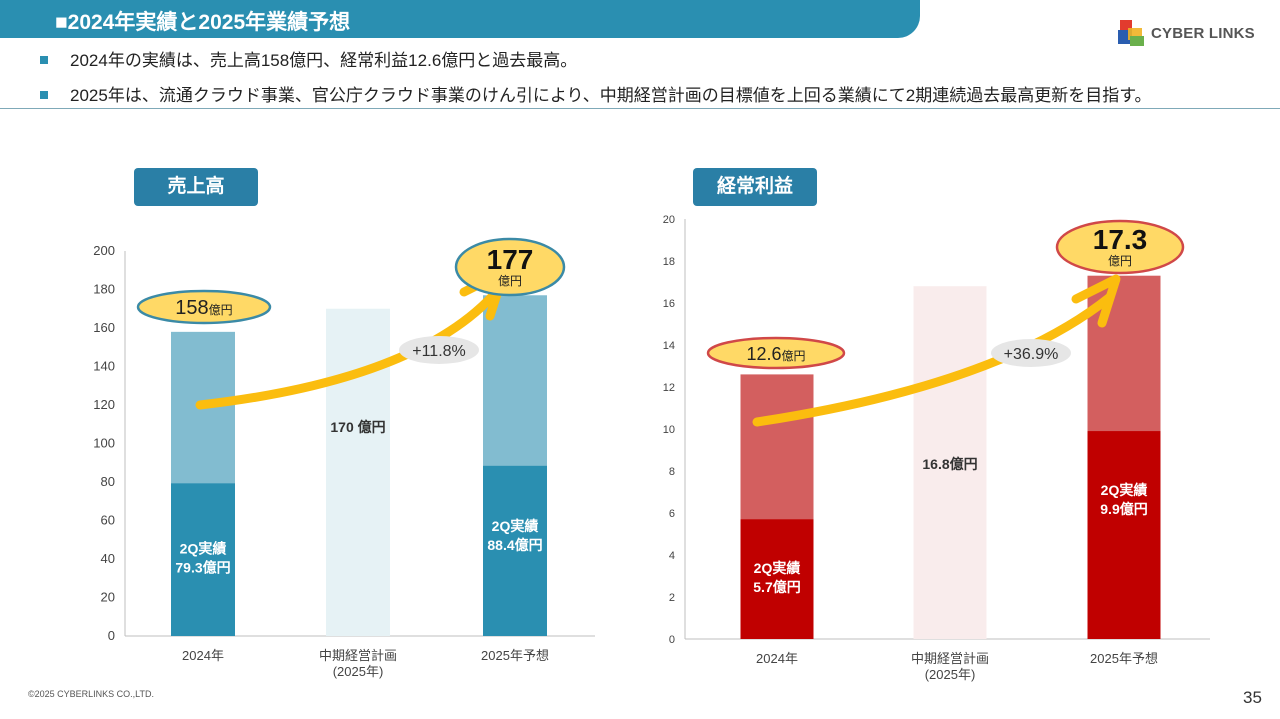  What do you see at coordinates (1203, 33) in the screenshot?
I see `logo-text: CYBER LINKS` at bounding box center [1203, 33].